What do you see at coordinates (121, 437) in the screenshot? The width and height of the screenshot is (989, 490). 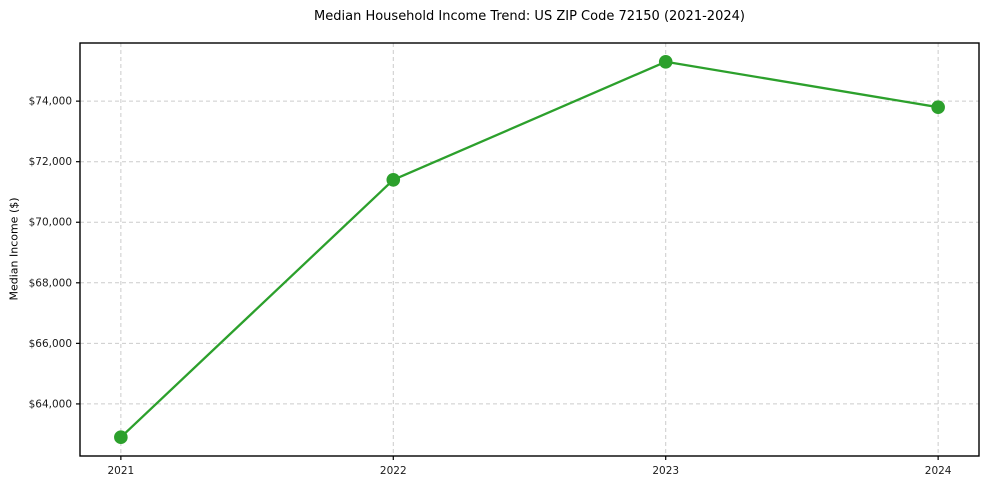 I see `data-point-2021` at bounding box center [121, 437].